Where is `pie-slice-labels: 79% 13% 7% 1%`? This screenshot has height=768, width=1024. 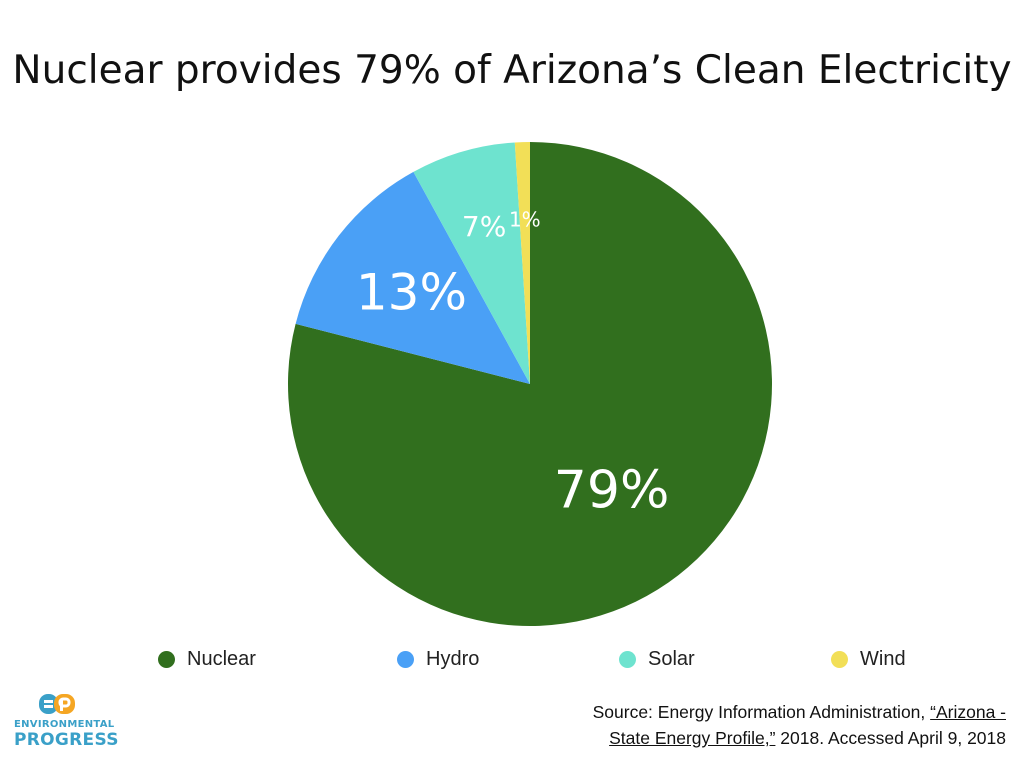 pie-slice-labels: 79% 13% 7% 1% is located at coordinates (512, 364).